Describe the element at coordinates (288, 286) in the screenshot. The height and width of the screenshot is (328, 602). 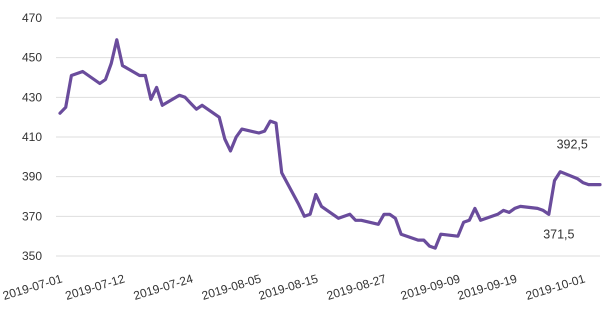
I see `x-tick-label: 2019-08-15` at that location.